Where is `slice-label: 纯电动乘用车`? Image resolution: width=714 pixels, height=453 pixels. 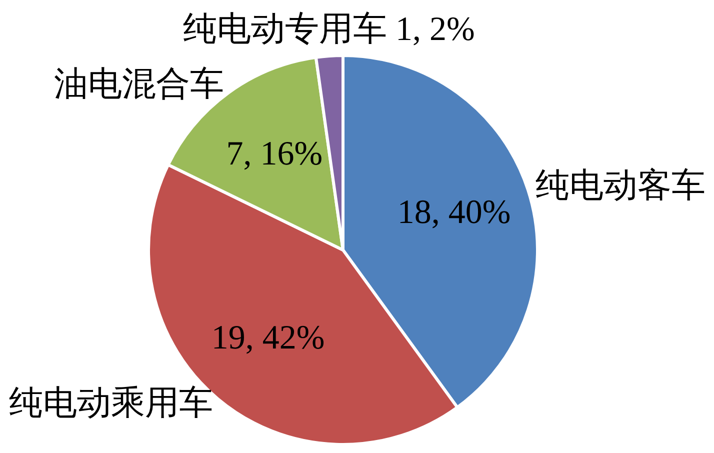
slice-label: 纯电动乘用车 is located at coordinates (110, 403).